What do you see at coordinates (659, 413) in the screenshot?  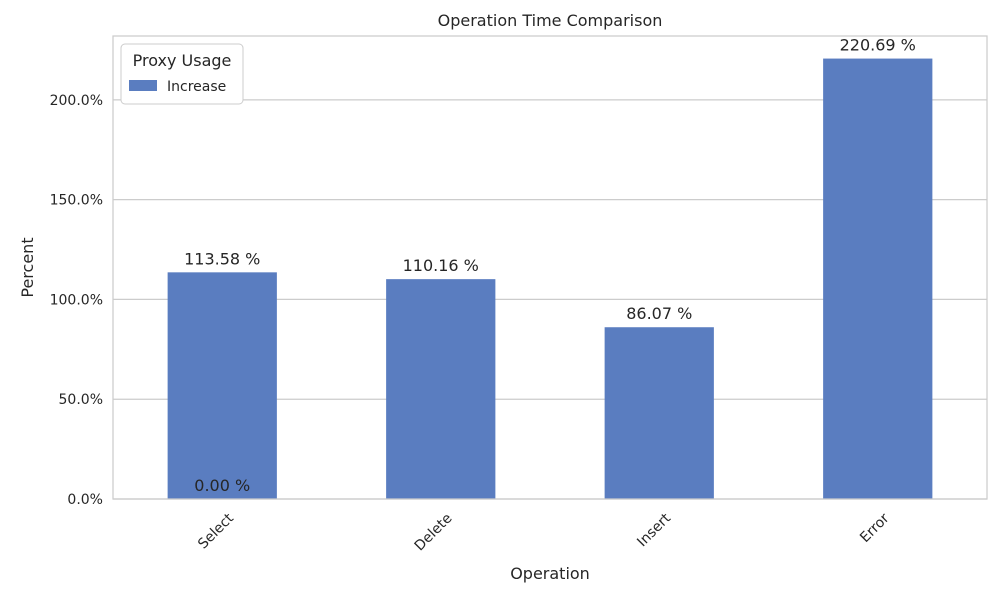 I see `bar-insert` at bounding box center [659, 413].